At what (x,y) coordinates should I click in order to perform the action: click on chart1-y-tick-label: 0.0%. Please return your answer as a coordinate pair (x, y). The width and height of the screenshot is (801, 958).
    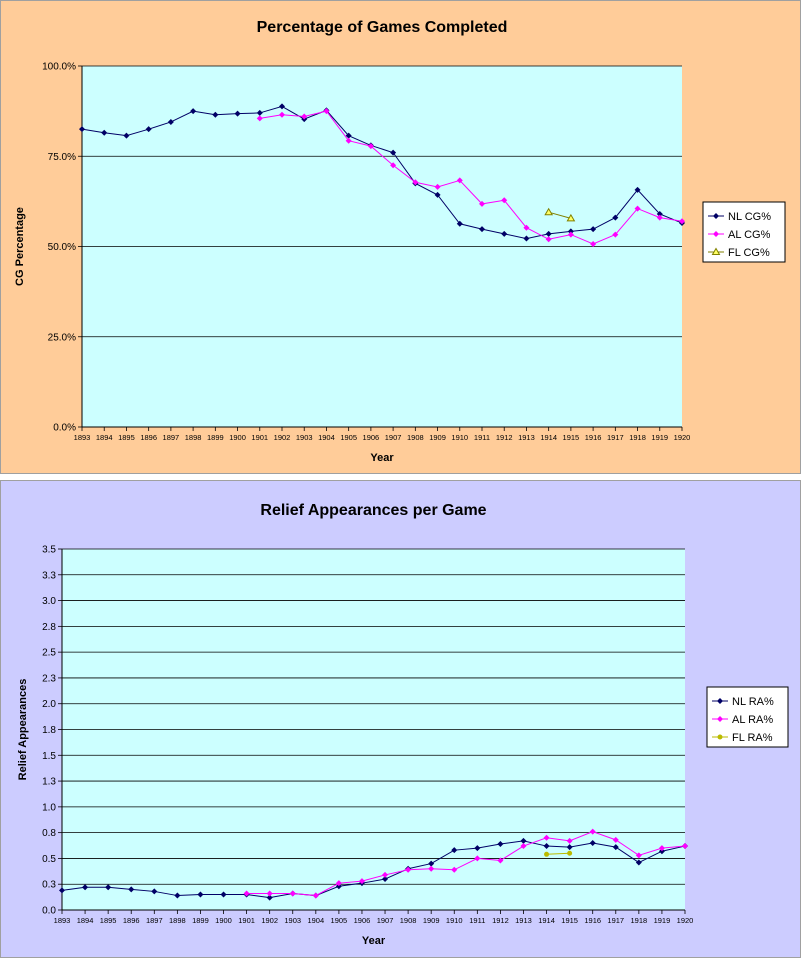
    Looking at the image, I should click on (64, 428).